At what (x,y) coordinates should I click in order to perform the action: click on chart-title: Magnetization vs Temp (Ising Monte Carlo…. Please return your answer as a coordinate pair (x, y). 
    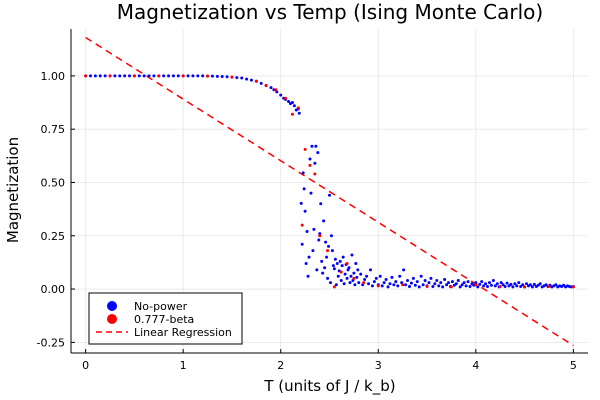
    Looking at the image, I should click on (330, 12).